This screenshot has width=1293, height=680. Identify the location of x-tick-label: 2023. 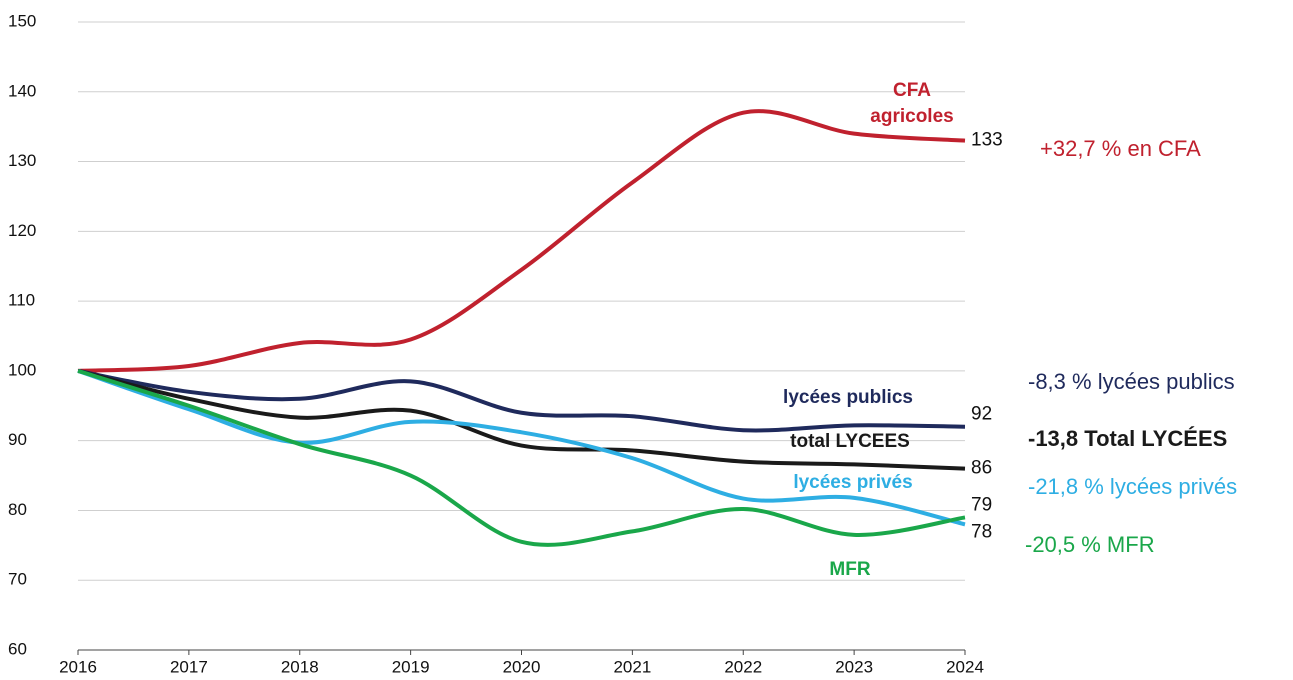
(854, 666).